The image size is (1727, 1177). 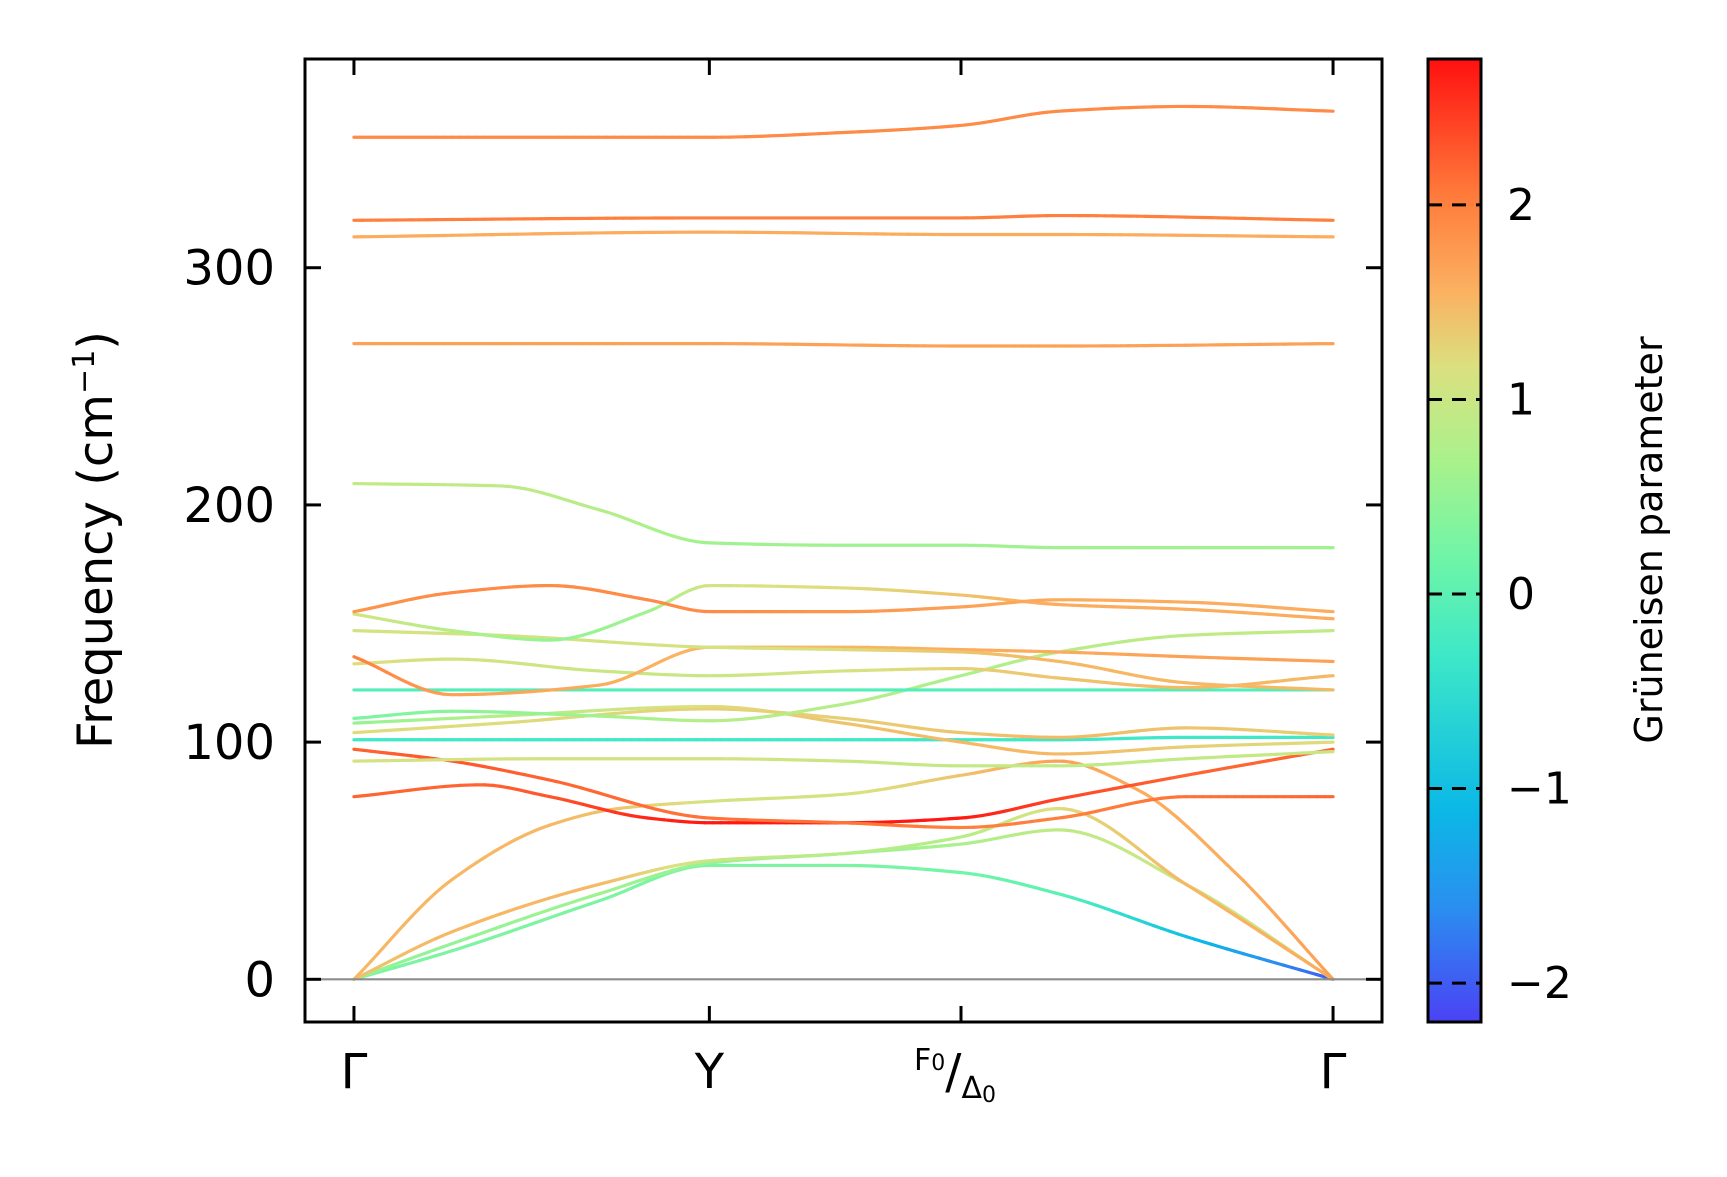 I want to click on y-tick-label: 300, so click(x=229, y=269).